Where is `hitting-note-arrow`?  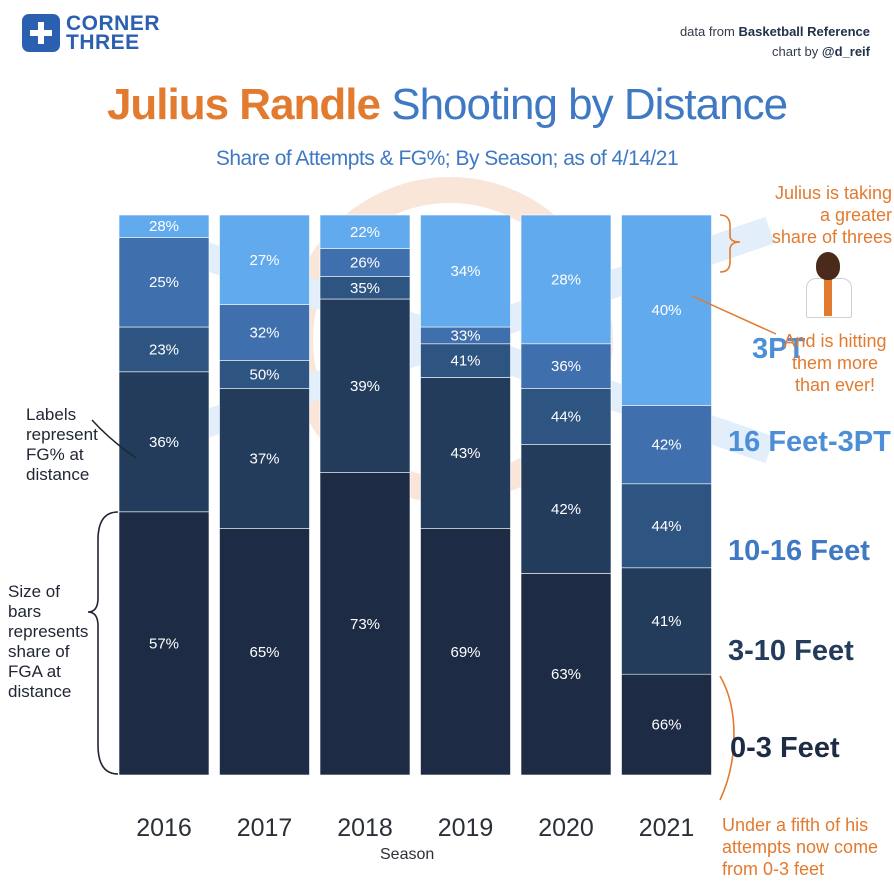
hitting-note-arrow is located at coordinates (734, 315).